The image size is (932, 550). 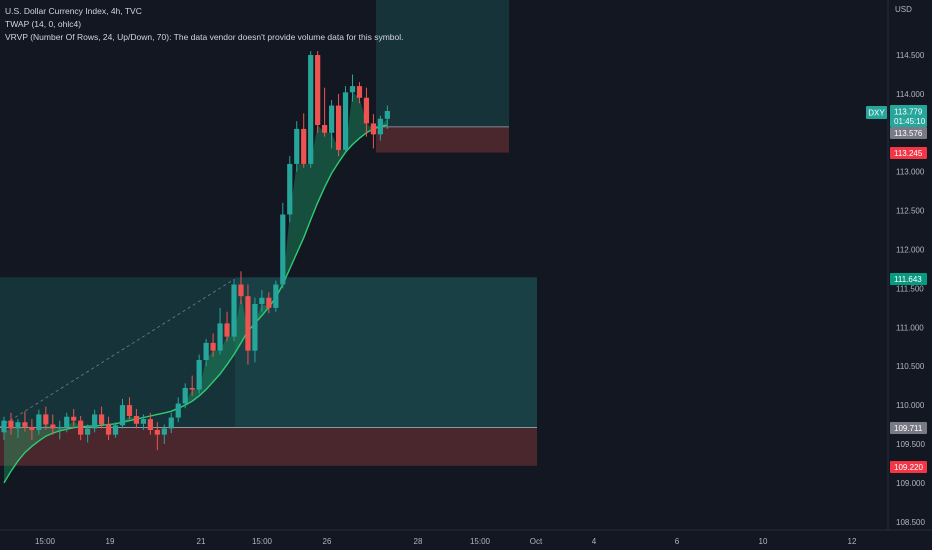 I want to click on time-tick-label: 21, so click(x=201, y=541).